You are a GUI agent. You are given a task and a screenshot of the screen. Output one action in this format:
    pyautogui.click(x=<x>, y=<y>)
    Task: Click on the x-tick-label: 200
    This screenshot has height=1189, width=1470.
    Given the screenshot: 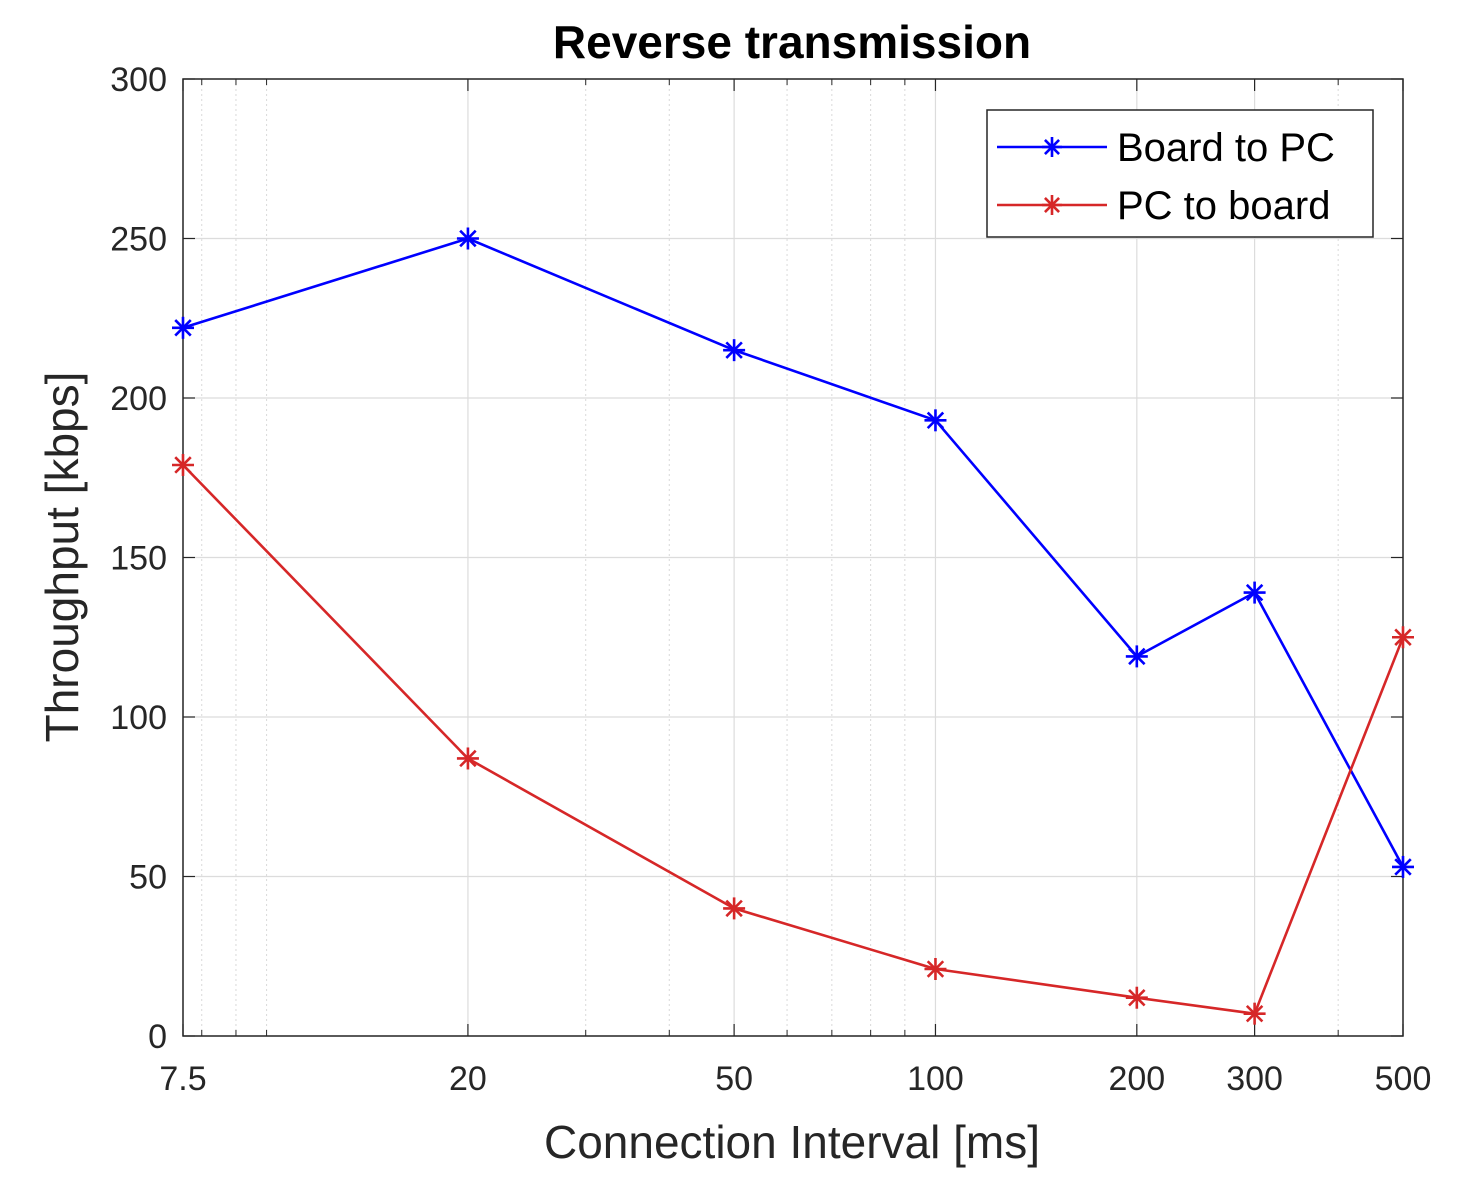 What is the action you would take?
    pyautogui.click(x=1136, y=1079)
    